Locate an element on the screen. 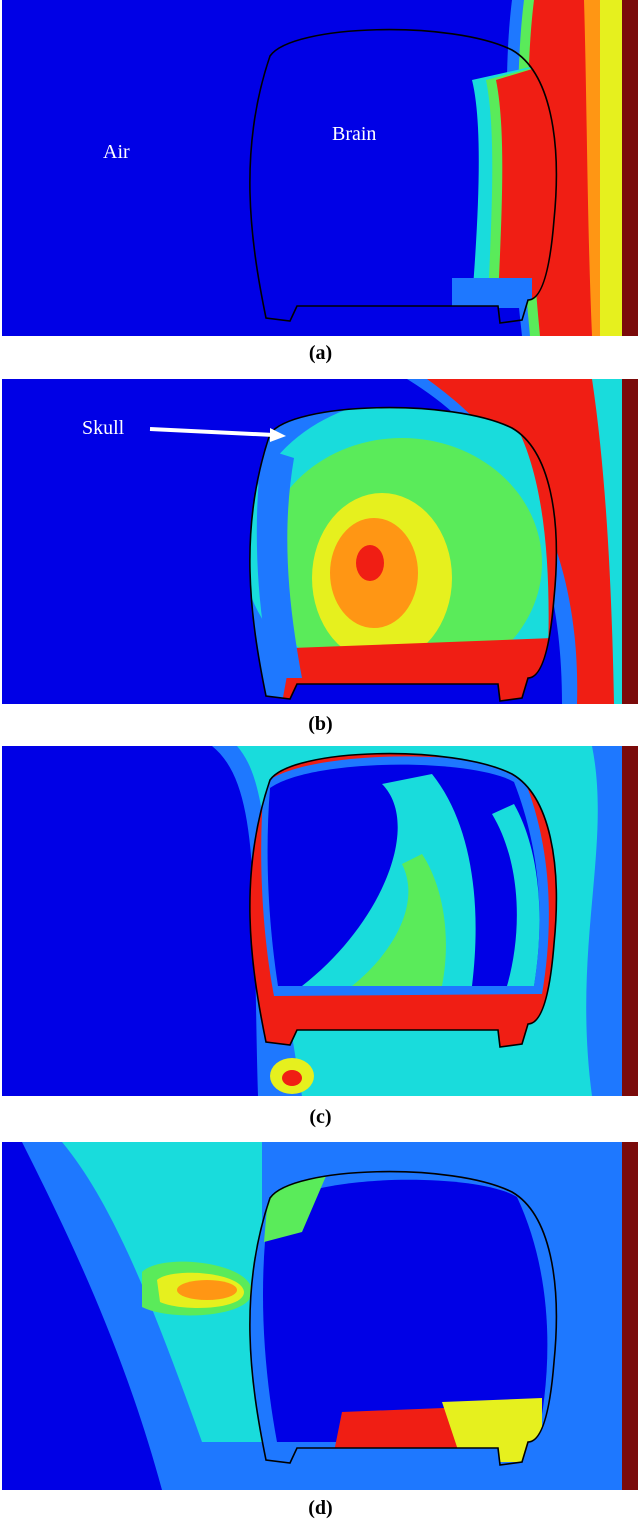  caption-a: (a) is located at coordinates (320, 353).